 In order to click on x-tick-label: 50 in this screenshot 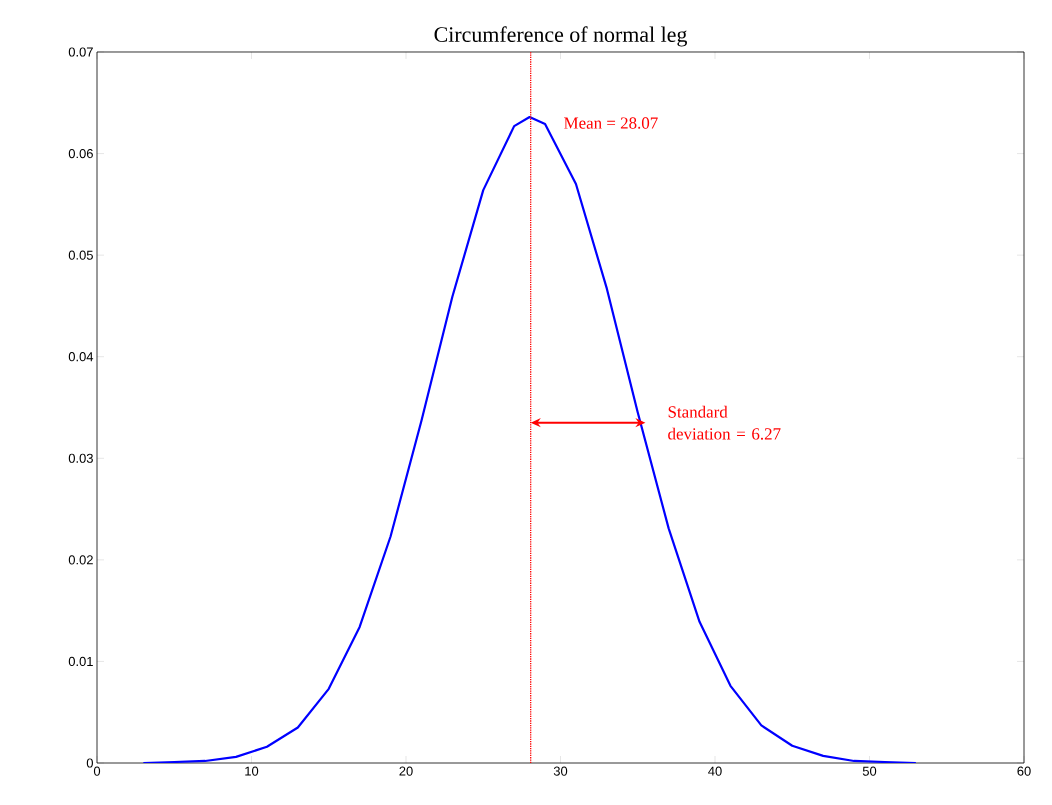, I will do `click(869, 771)`.